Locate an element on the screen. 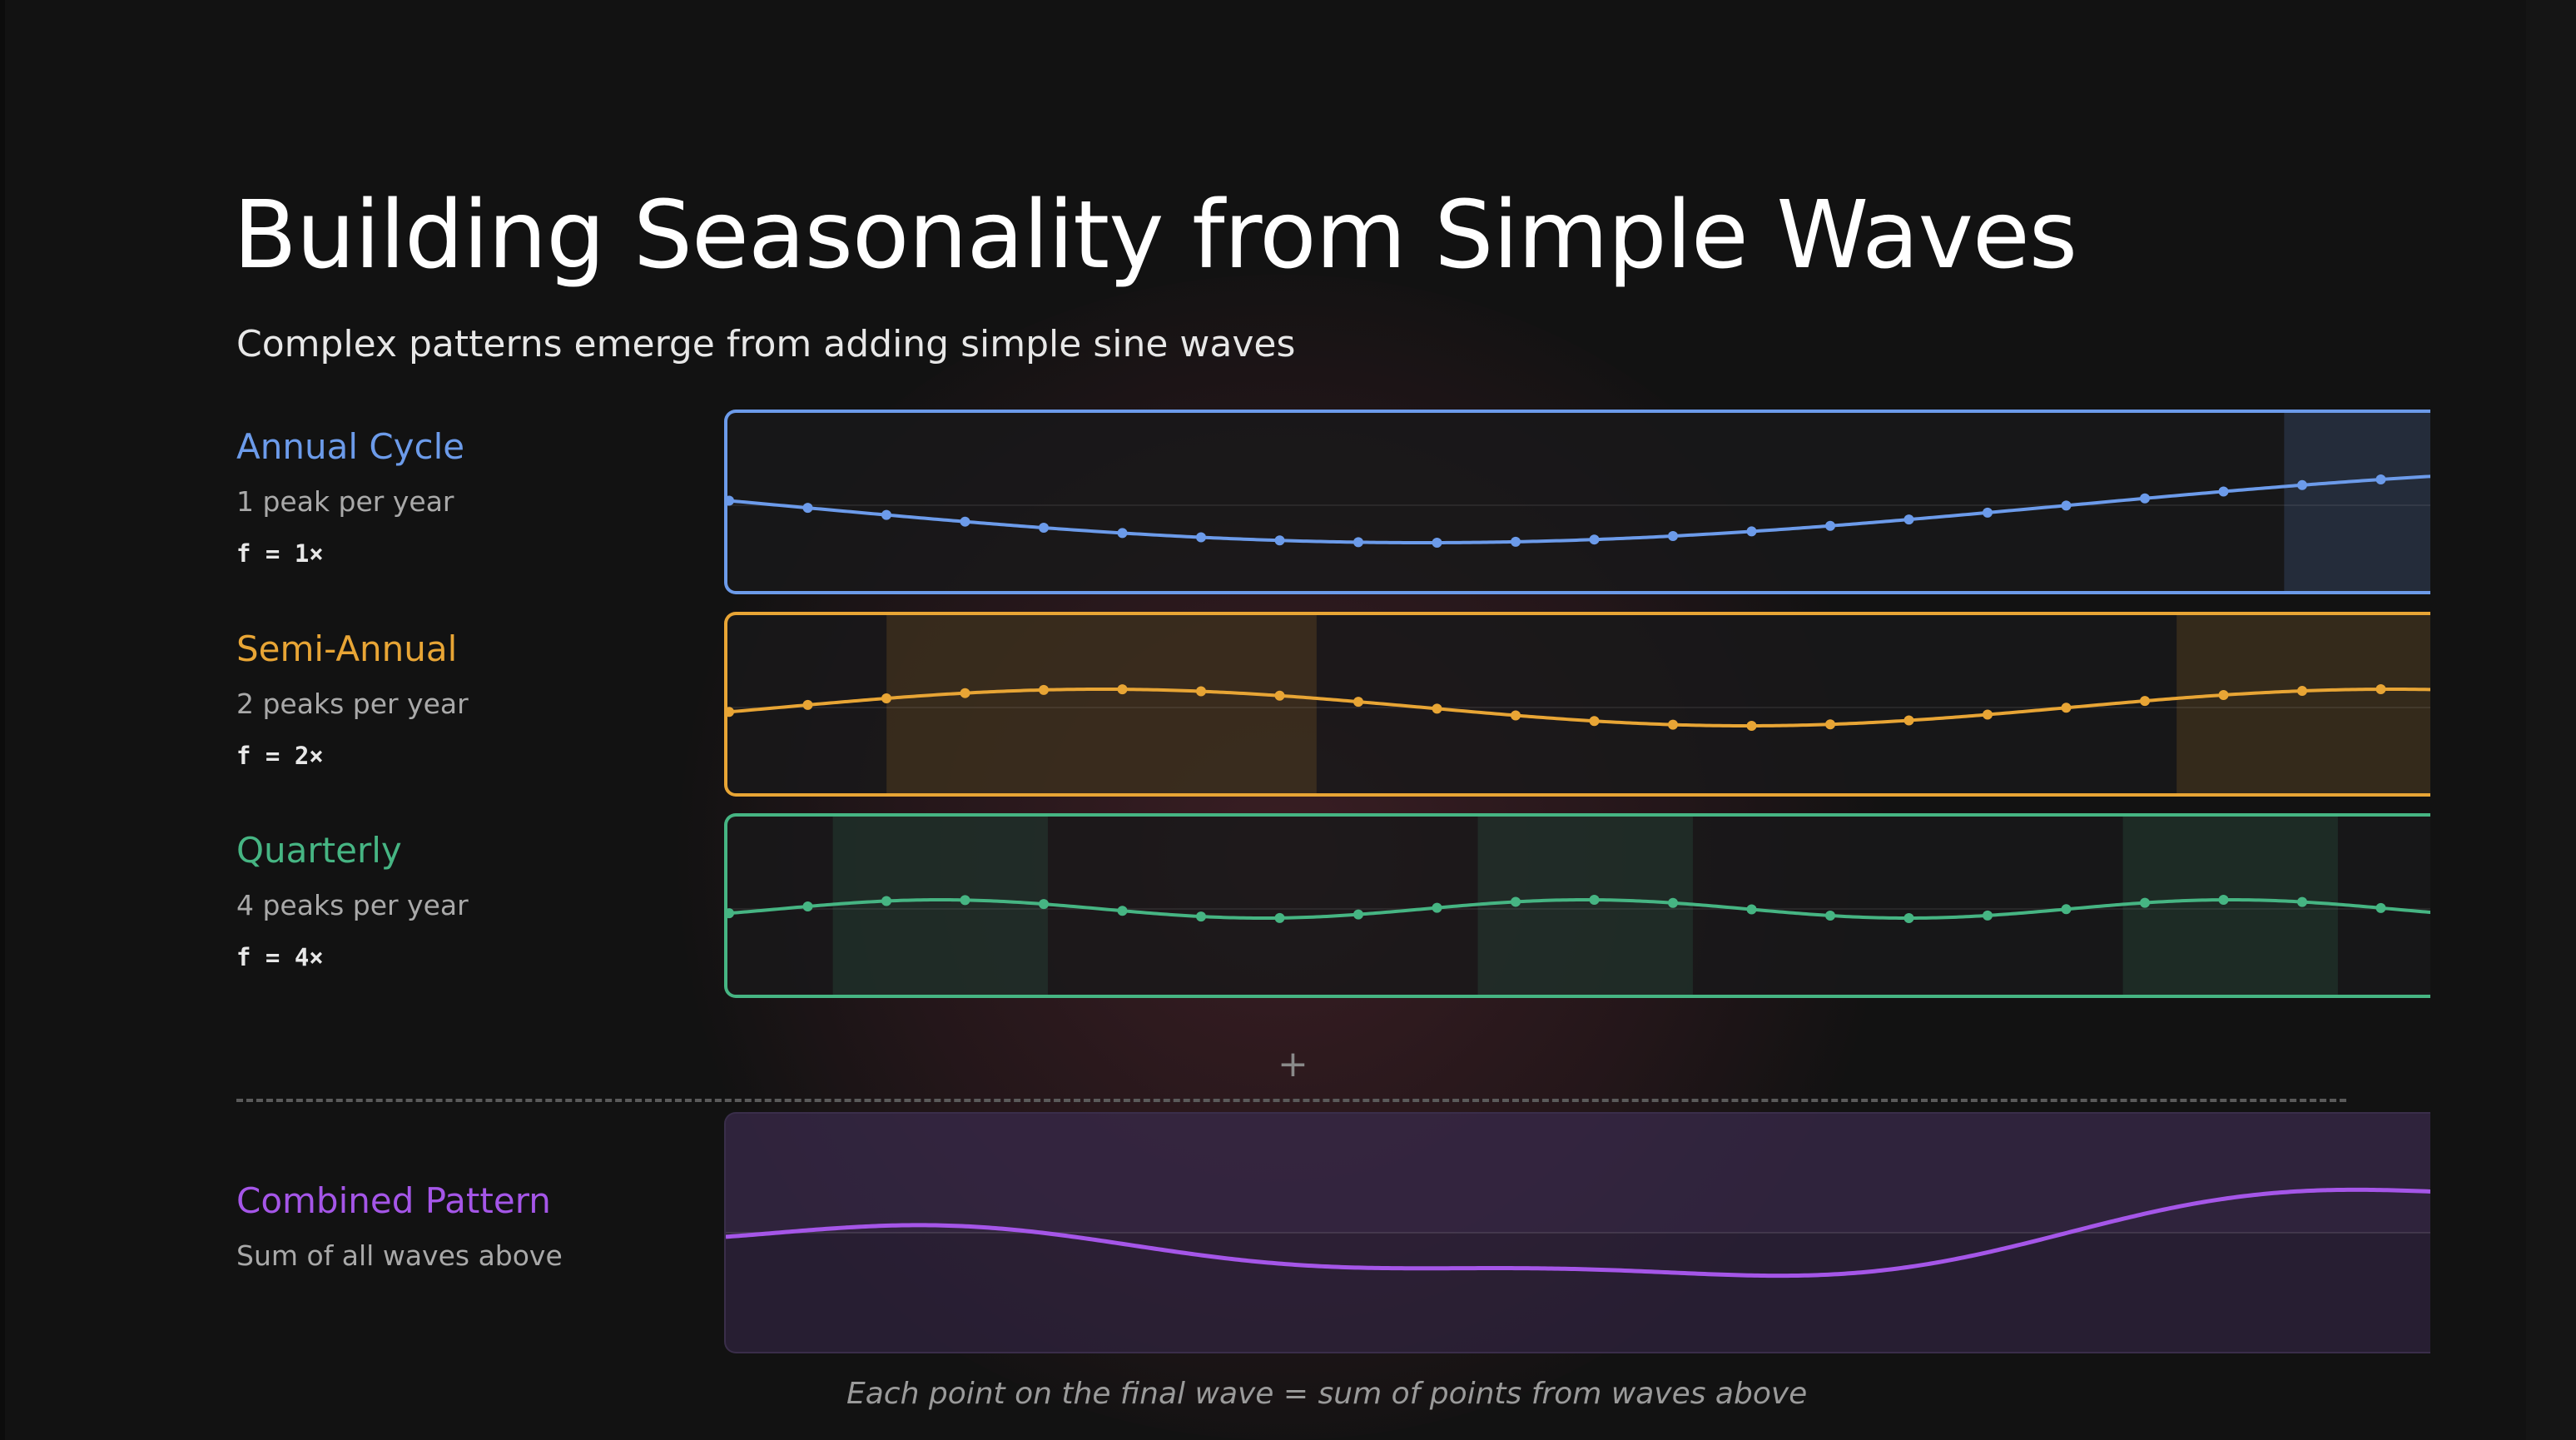 The image size is (2576, 1440). left-edge is located at coordinates (2, 720).